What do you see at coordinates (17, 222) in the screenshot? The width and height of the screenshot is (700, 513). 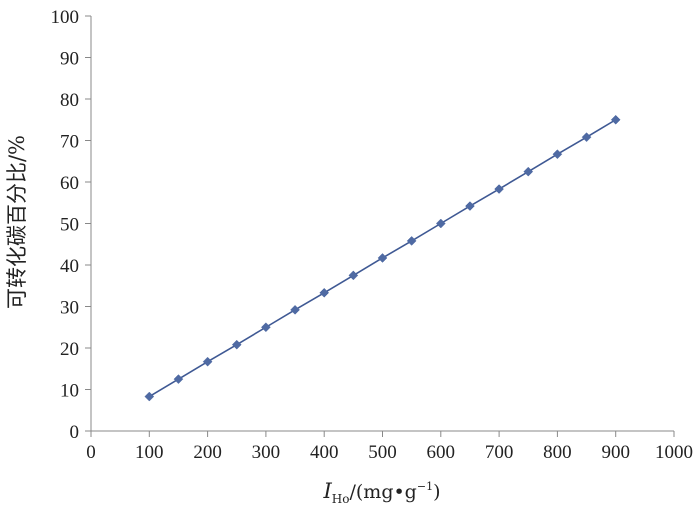 I see `y-axis-label: 可转化碳百分比/%` at bounding box center [17, 222].